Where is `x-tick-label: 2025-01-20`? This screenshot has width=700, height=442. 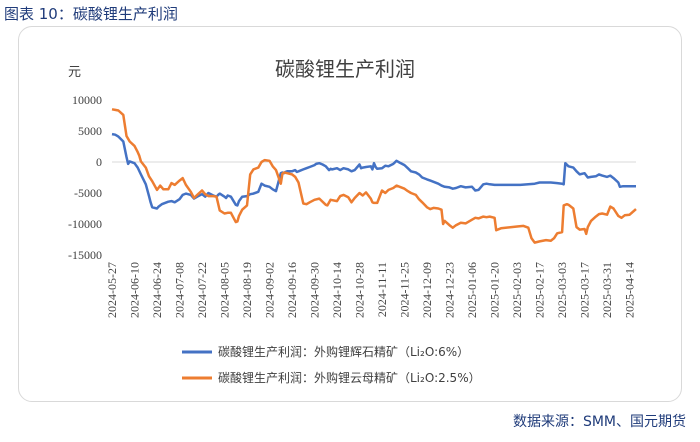
x-tick-label: 2025-01-20 is located at coordinates (495, 290).